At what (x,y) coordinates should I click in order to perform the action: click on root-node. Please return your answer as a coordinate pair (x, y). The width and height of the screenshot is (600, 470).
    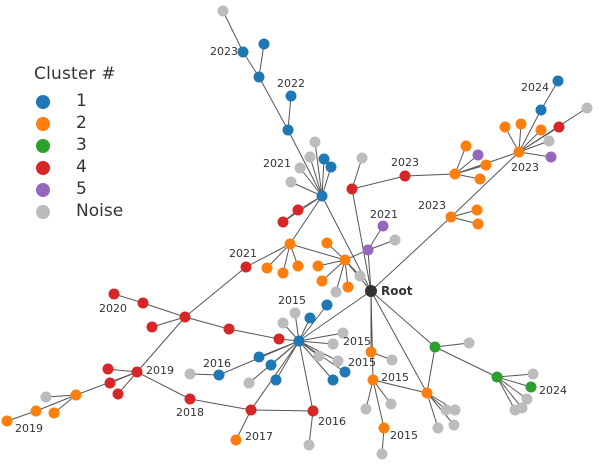
    Looking at the image, I should click on (371, 291).